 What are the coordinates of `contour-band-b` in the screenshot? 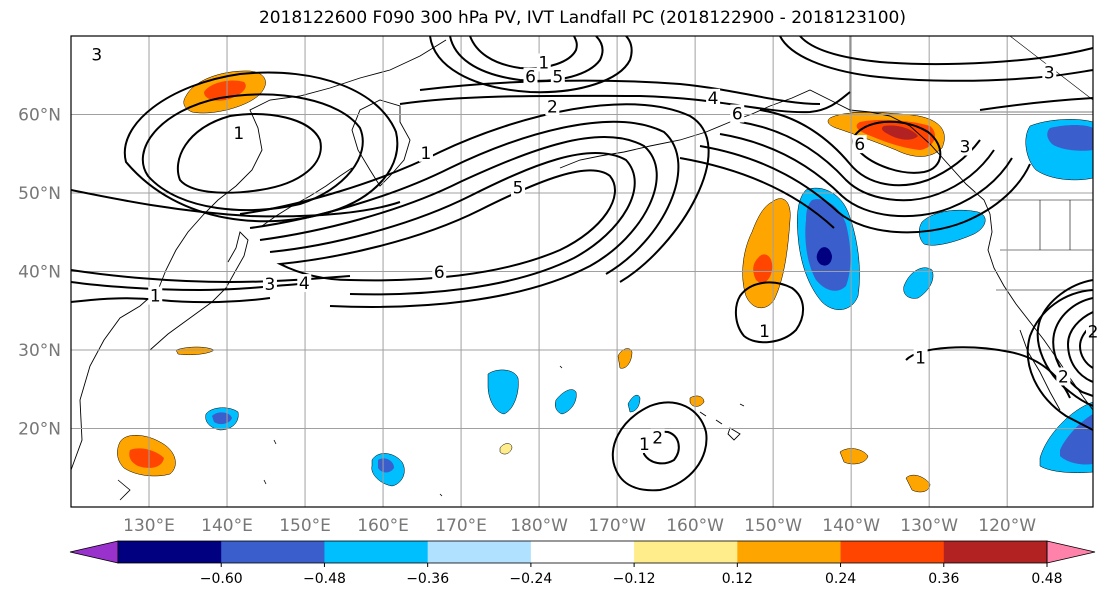 It's located at (452, 224).